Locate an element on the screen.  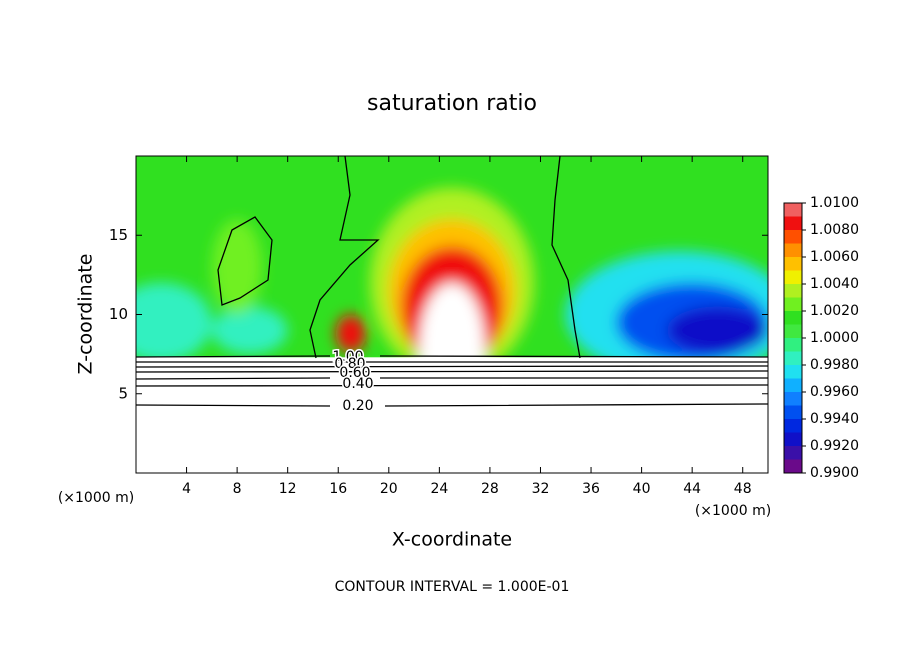
x-tick-label: 16 is located at coordinates (338, 489).